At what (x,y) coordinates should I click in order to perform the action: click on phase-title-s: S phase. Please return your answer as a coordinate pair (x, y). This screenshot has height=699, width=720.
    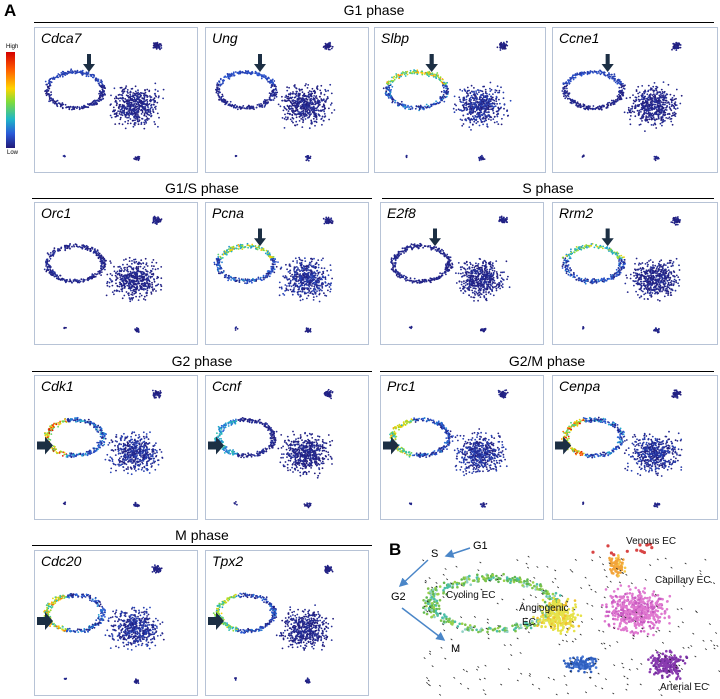
    Looking at the image, I should click on (548, 188).